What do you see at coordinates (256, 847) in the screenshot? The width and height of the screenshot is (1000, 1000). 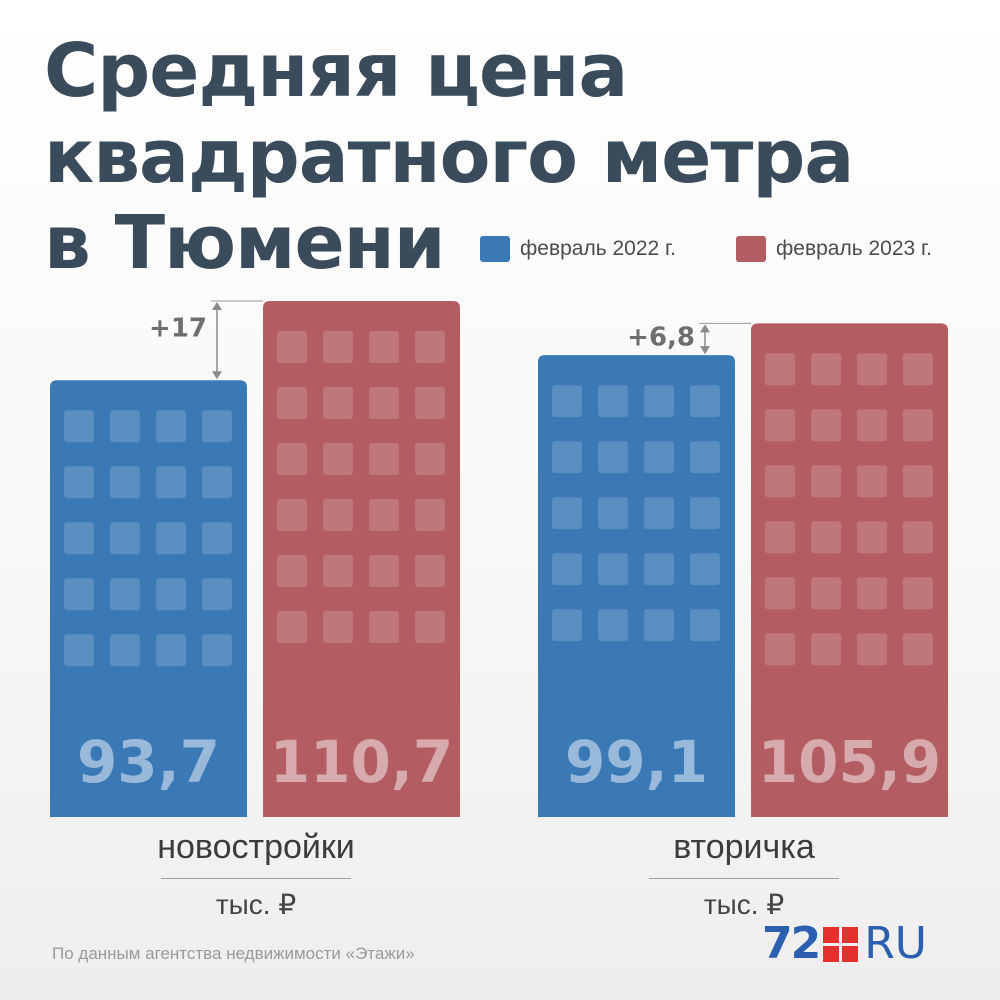 I see `category-label-new: новостройки` at bounding box center [256, 847].